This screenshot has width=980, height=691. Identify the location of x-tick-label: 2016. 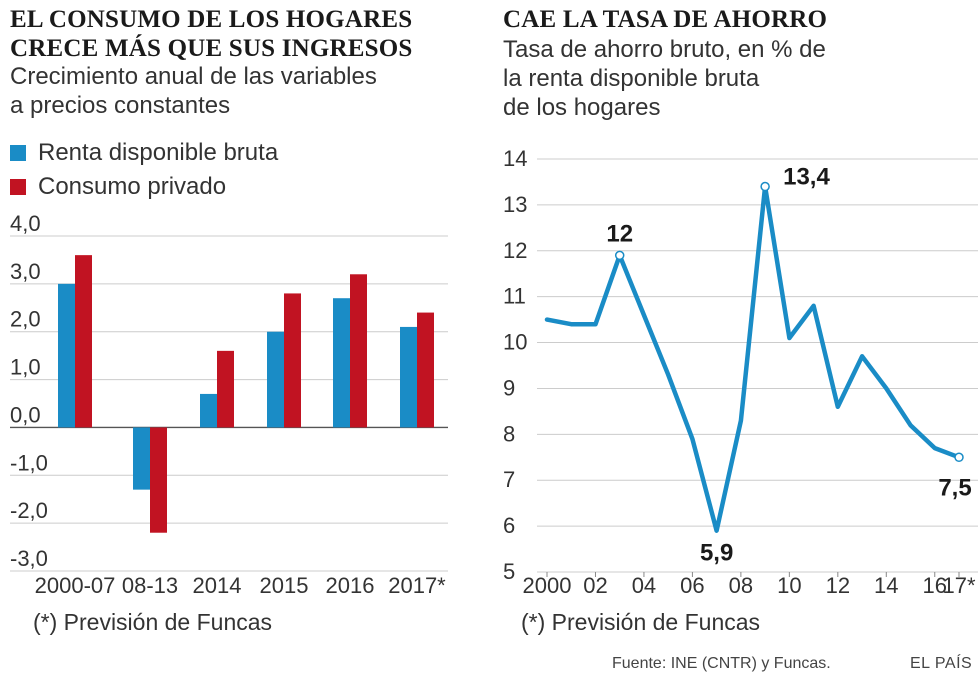
(350, 585).